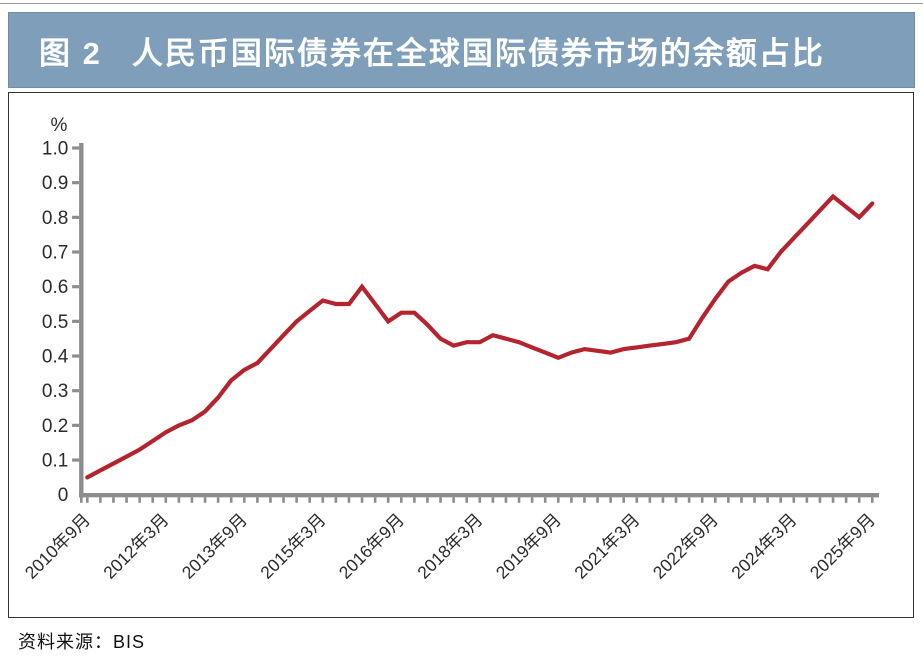 The width and height of the screenshot is (923, 659). I want to click on figure-number: 图 2, so click(70, 53).